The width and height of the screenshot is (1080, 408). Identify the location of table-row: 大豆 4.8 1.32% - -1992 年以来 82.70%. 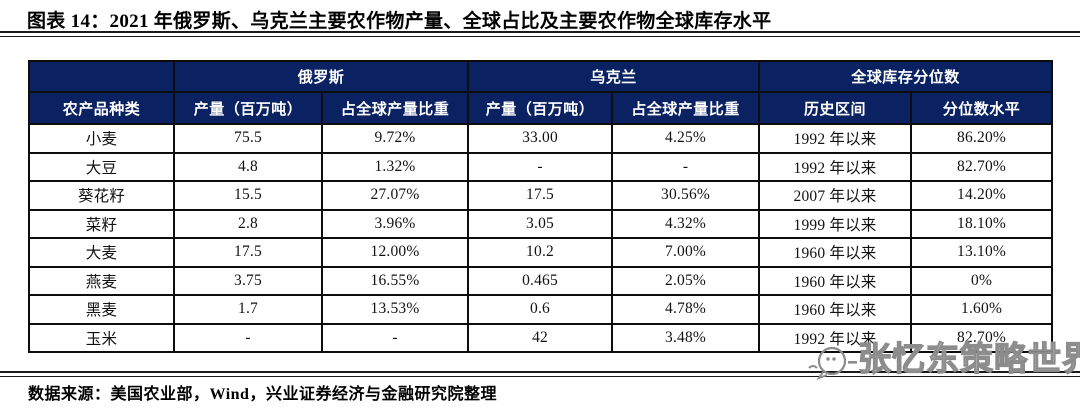
(541, 166).